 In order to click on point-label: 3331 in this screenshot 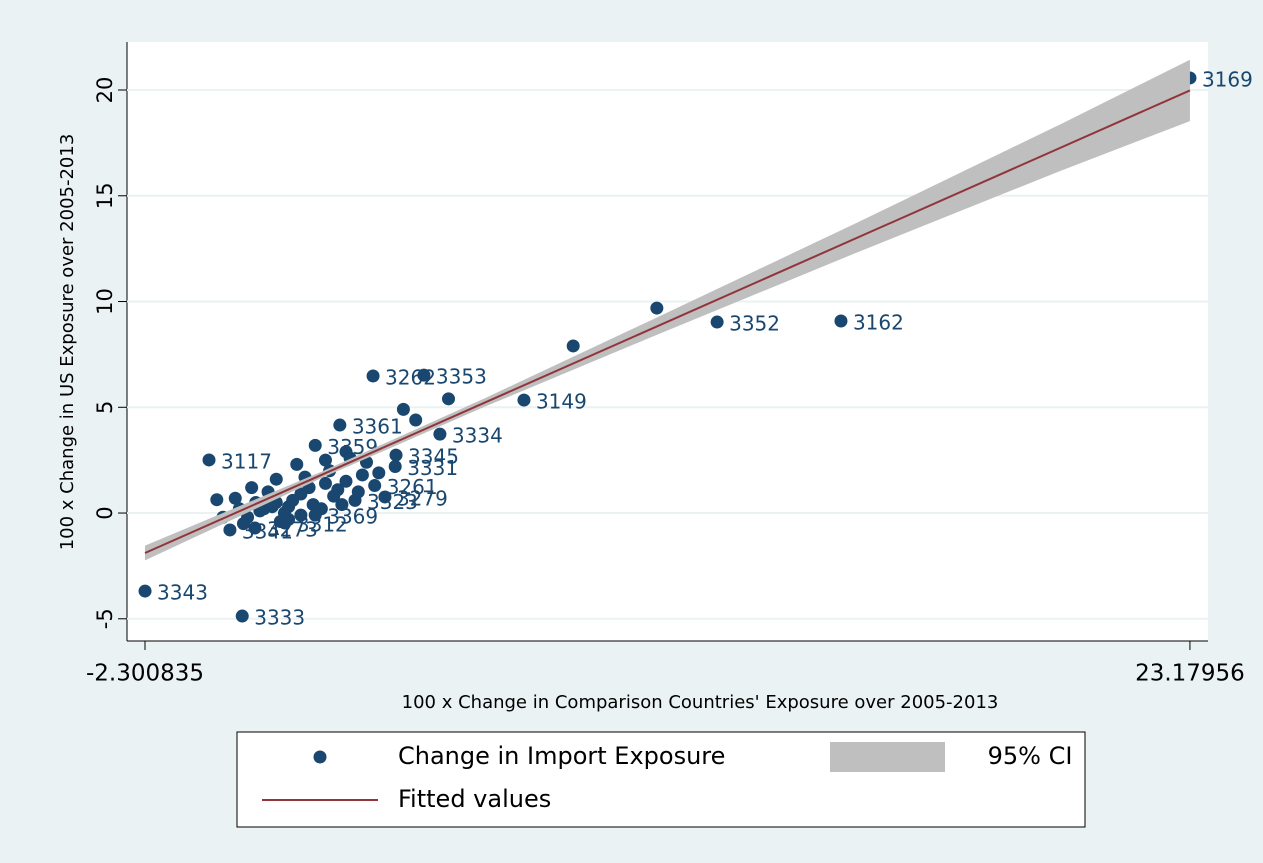, I will do `click(432, 468)`.